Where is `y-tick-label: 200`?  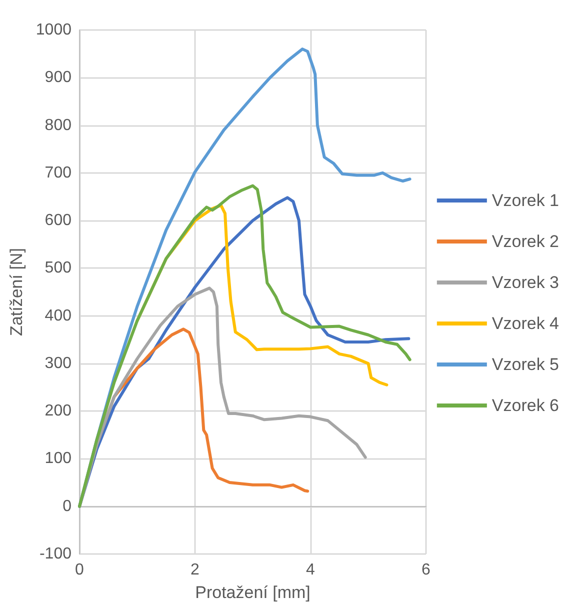
y-tick-label: 200 is located at coordinates (58, 411).